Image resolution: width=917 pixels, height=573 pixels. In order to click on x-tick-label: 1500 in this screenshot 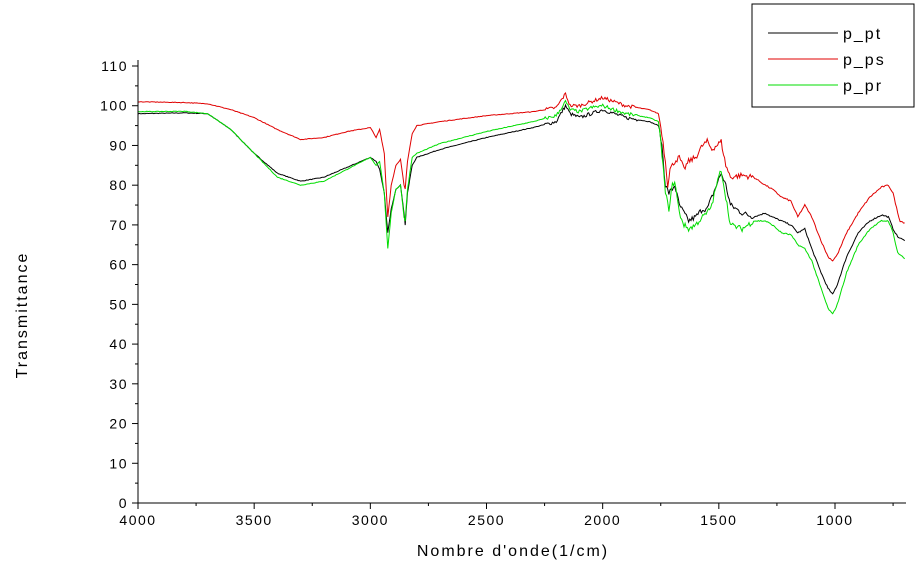, I will do `click(718, 520)`.